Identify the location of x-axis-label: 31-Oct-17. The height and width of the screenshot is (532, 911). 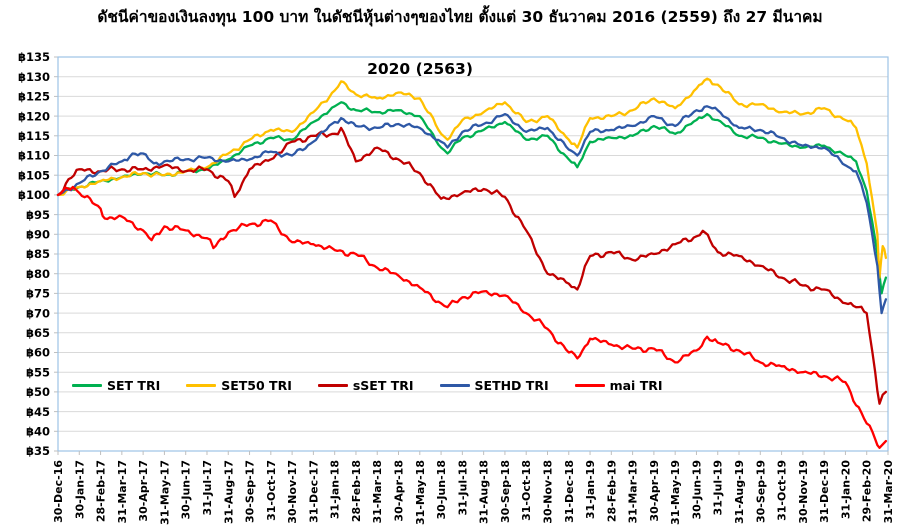
(271, 490).